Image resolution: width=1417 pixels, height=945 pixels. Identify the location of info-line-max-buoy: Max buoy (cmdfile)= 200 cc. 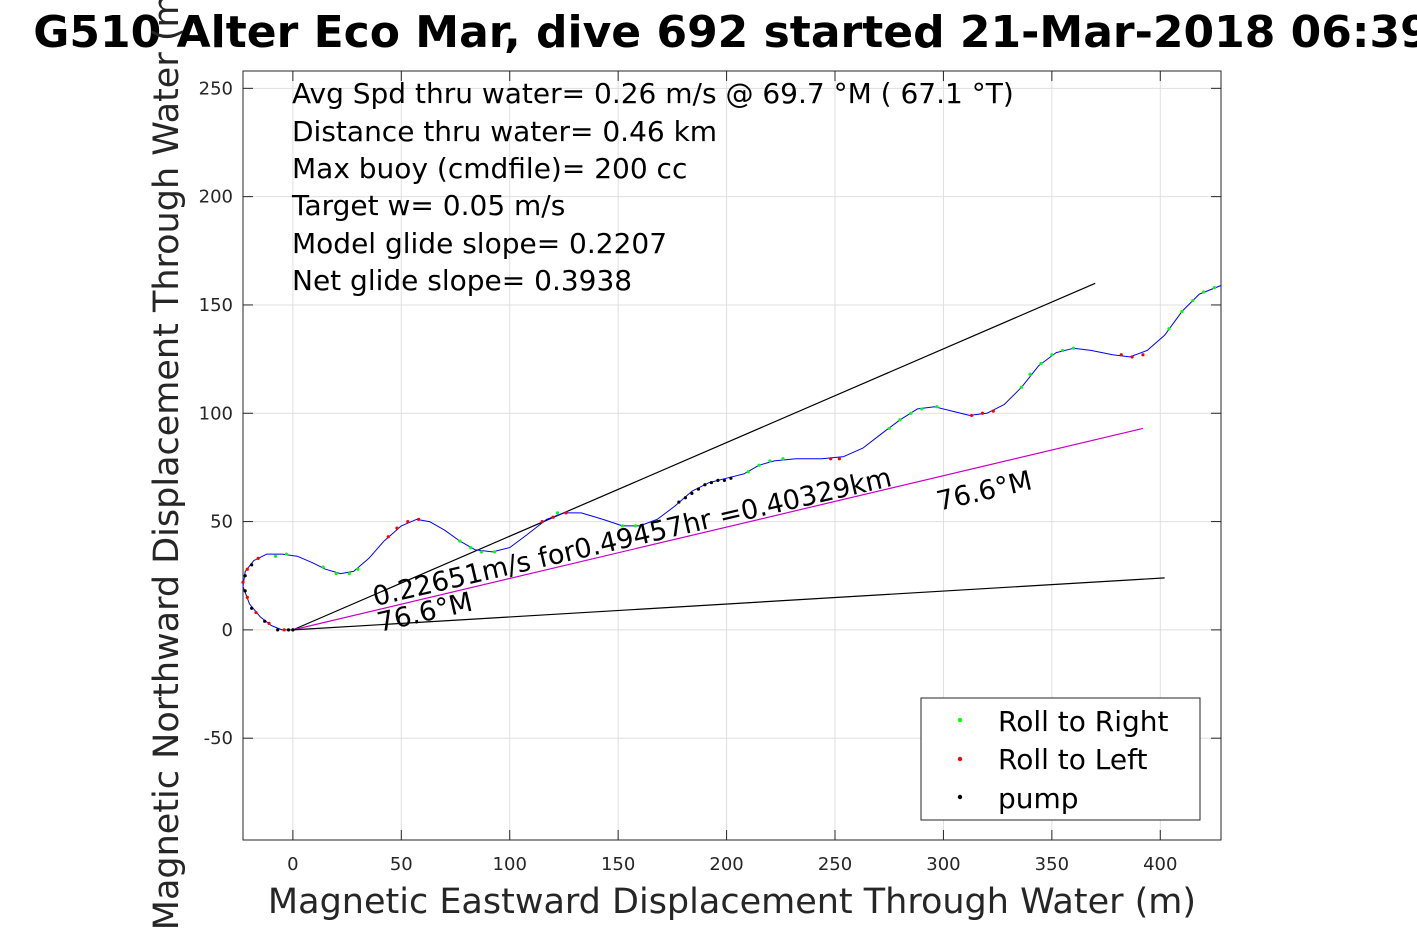
(489, 168).